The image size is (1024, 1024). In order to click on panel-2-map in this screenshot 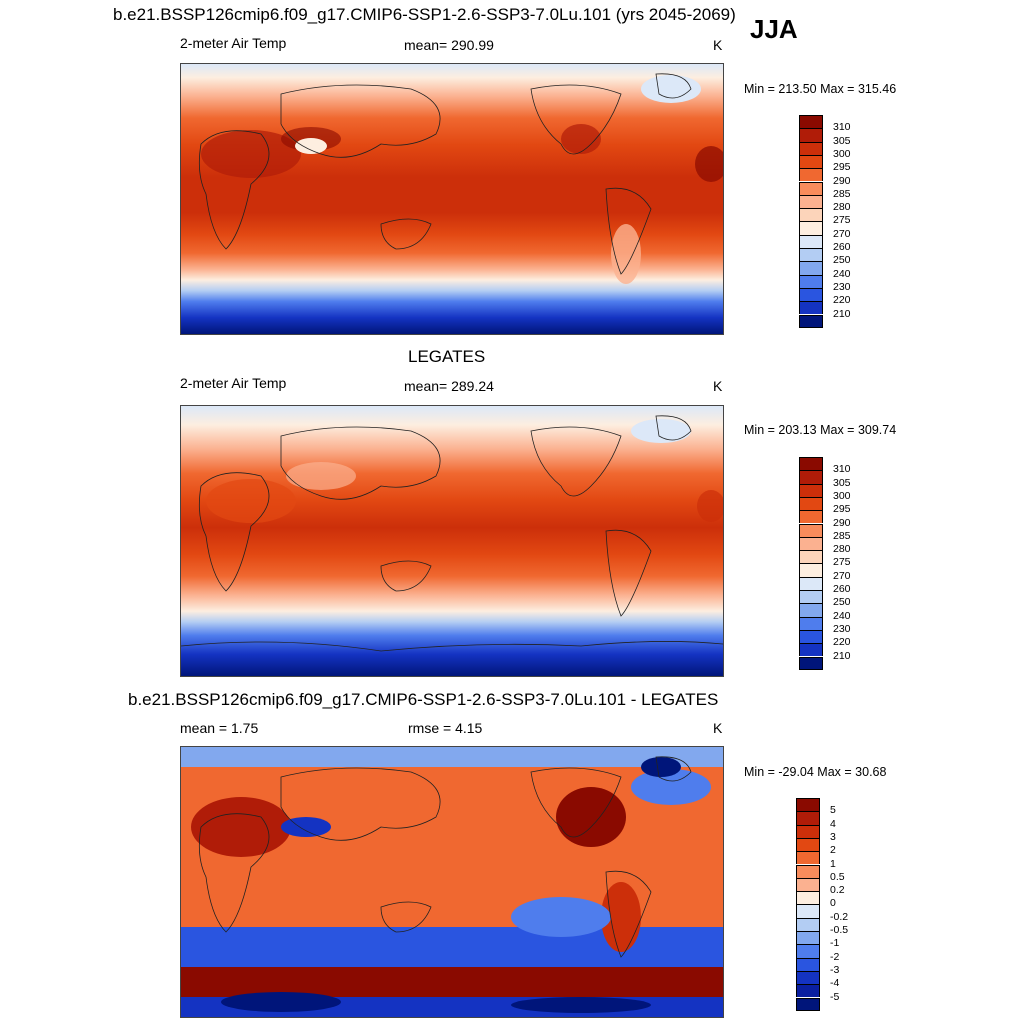, I will do `click(452, 541)`.